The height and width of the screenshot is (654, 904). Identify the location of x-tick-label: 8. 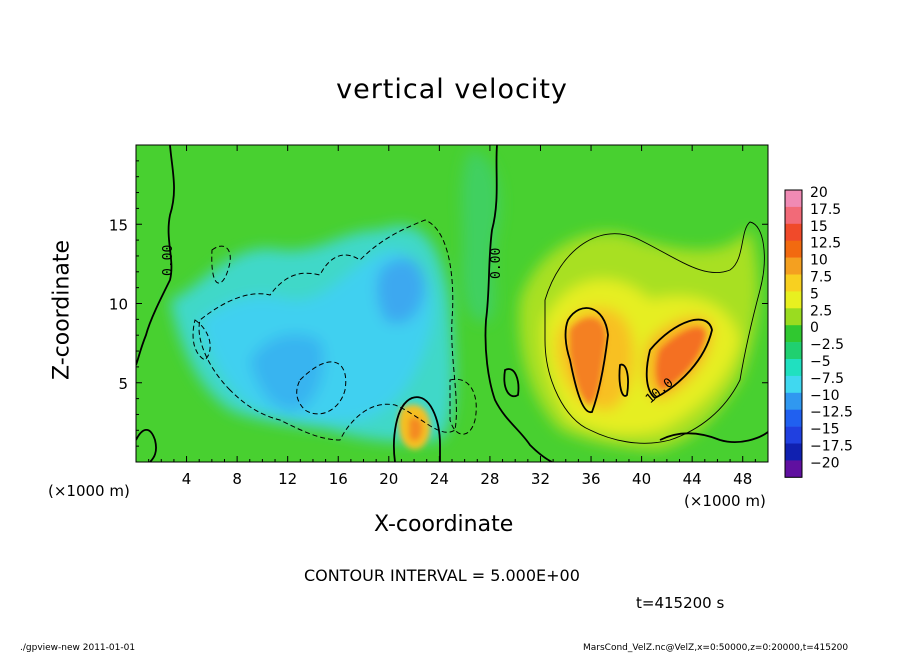
(237, 479).